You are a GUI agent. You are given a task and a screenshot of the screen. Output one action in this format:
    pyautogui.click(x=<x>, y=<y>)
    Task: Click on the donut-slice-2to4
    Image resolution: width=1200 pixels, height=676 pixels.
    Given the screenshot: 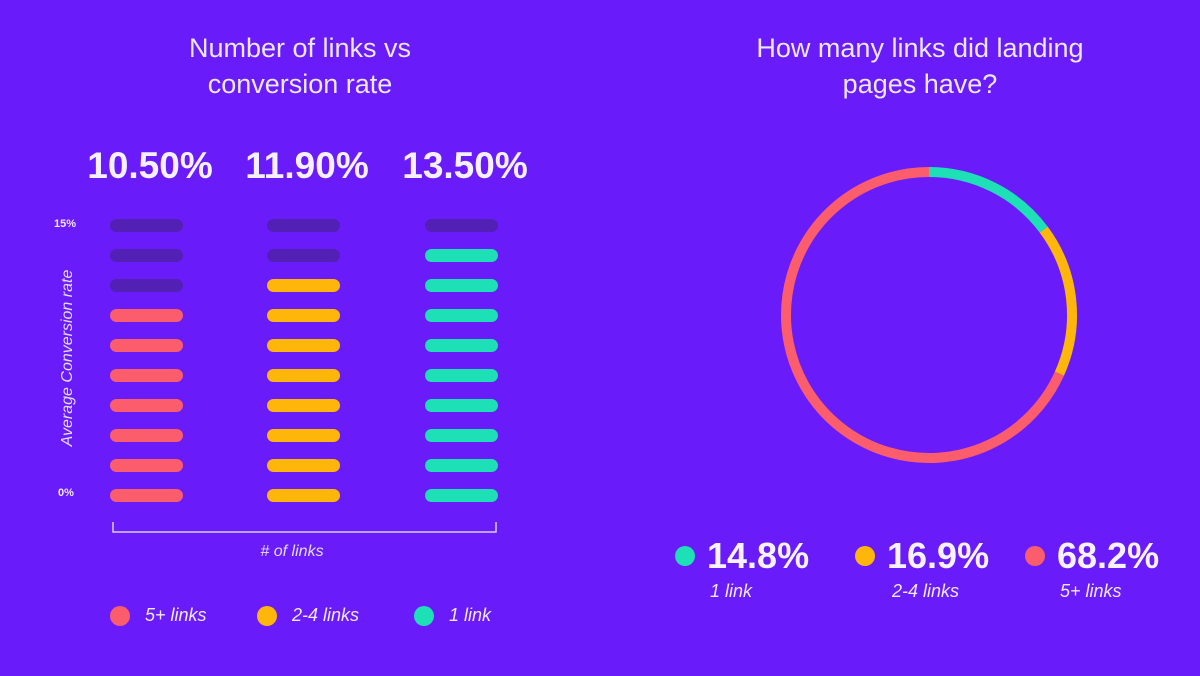 What is the action you would take?
    pyautogui.click(x=1058, y=301)
    